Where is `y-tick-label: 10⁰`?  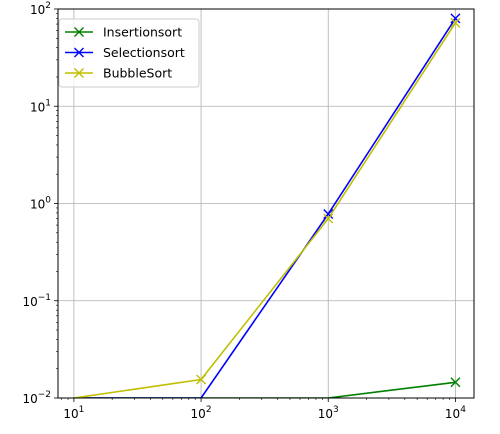
y-tick-label: 10⁰ is located at coordinates (40, 204).